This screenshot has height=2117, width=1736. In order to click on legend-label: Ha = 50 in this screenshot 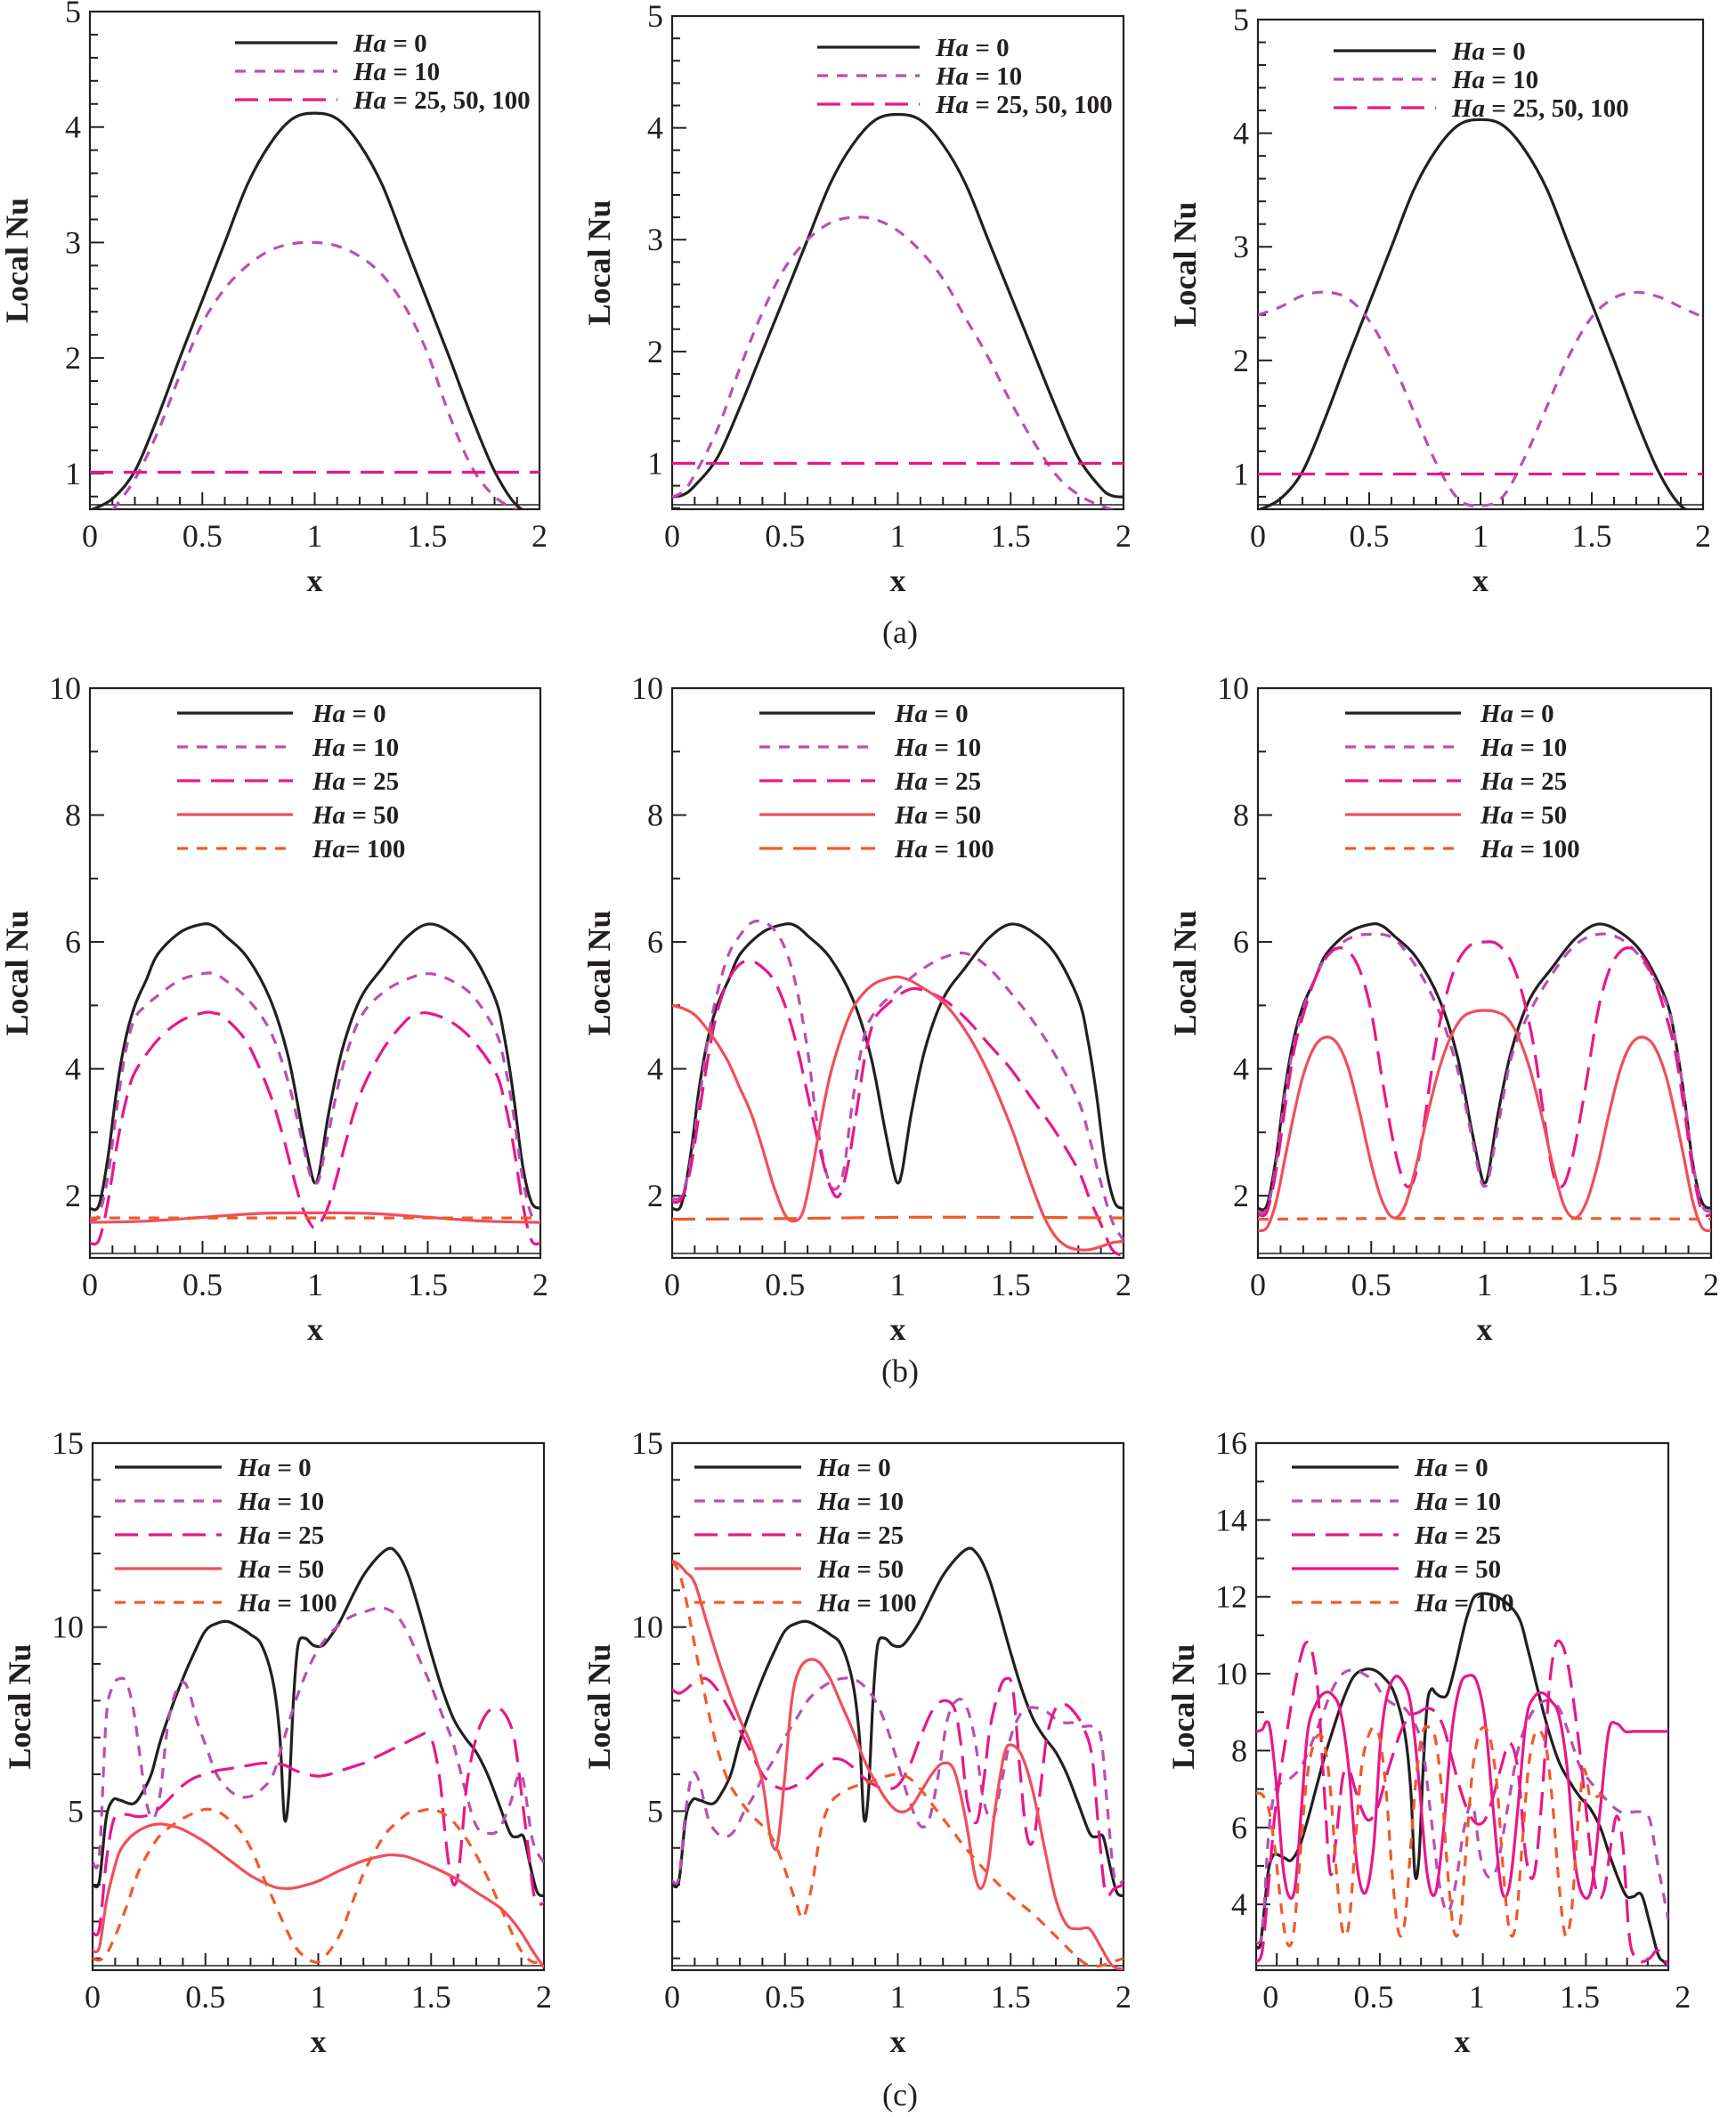, I will do `click(355, 816)`.